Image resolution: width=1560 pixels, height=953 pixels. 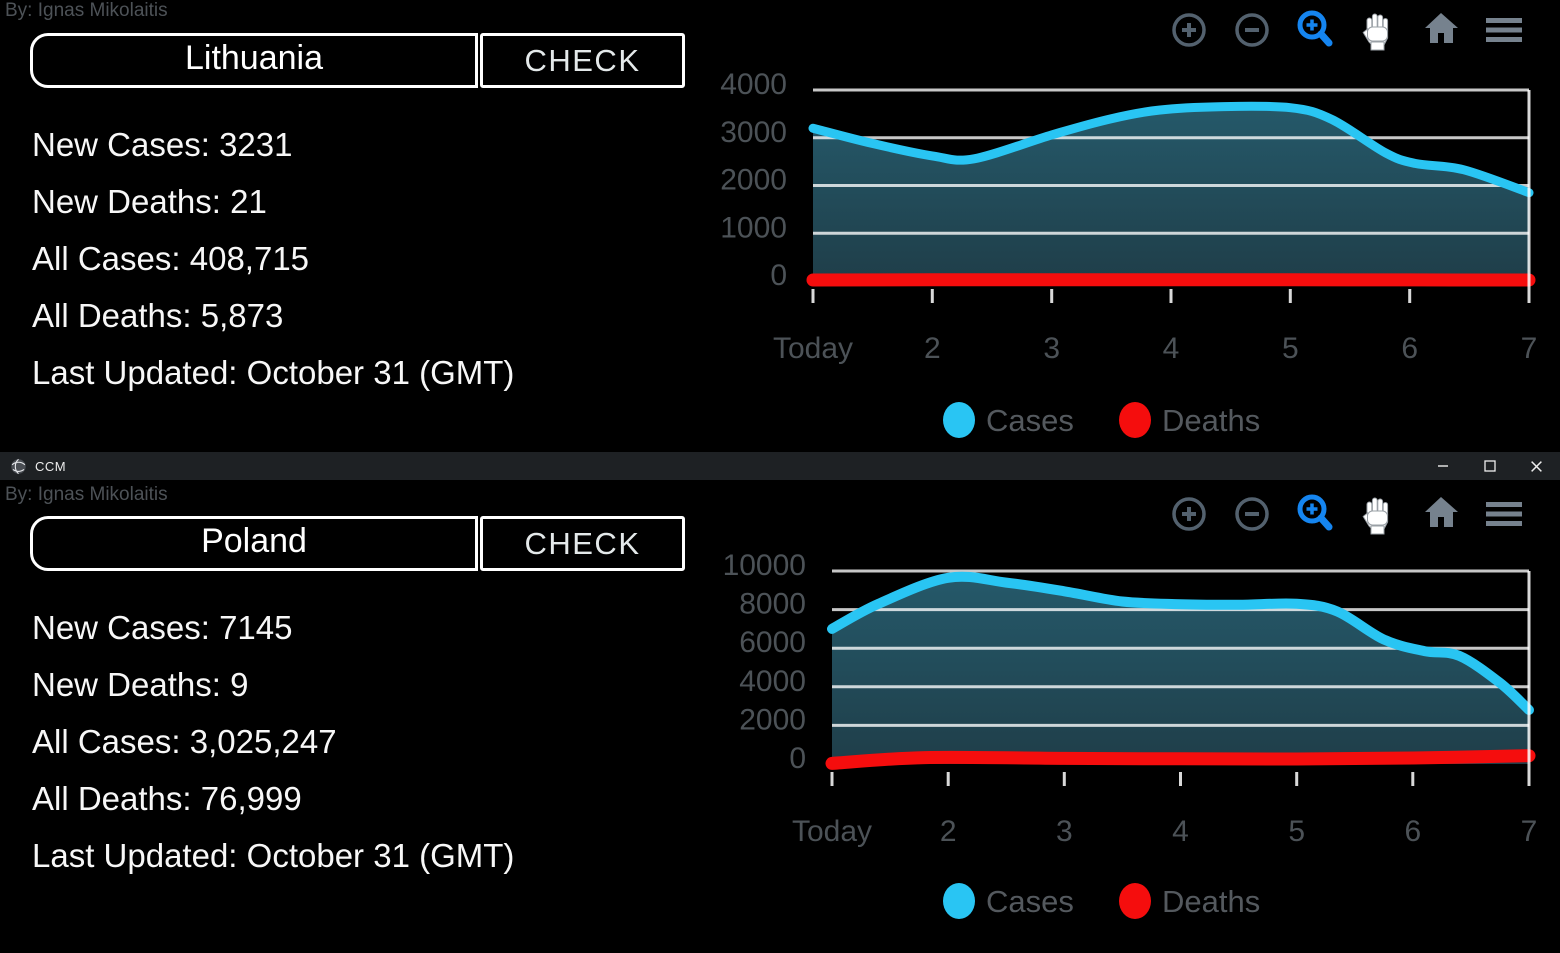 I want to click on new-cases-line: New Cases: 7145, so click(x=162, y=627).